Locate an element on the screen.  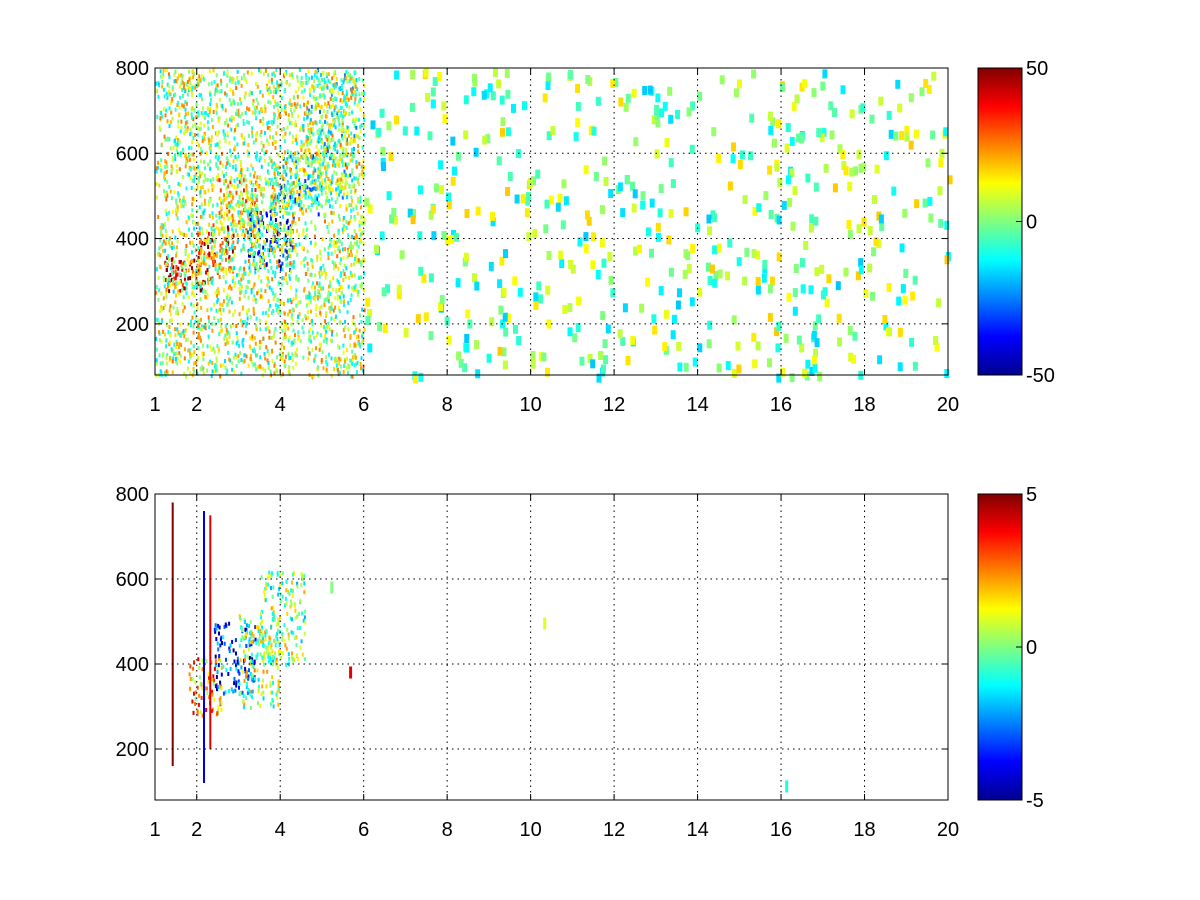
bottom-x-tick-label: 6 is located at coordinates (363, 830).